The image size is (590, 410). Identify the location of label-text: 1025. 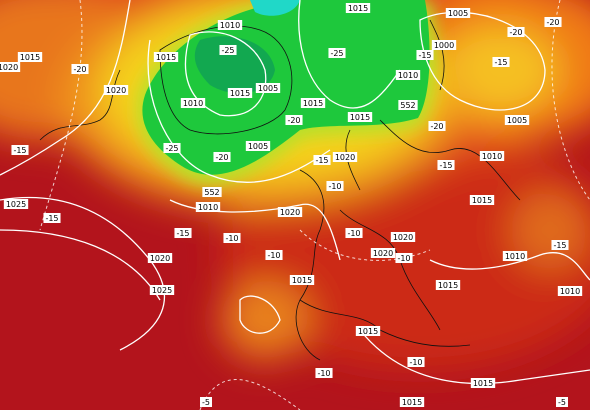
(16, 204).